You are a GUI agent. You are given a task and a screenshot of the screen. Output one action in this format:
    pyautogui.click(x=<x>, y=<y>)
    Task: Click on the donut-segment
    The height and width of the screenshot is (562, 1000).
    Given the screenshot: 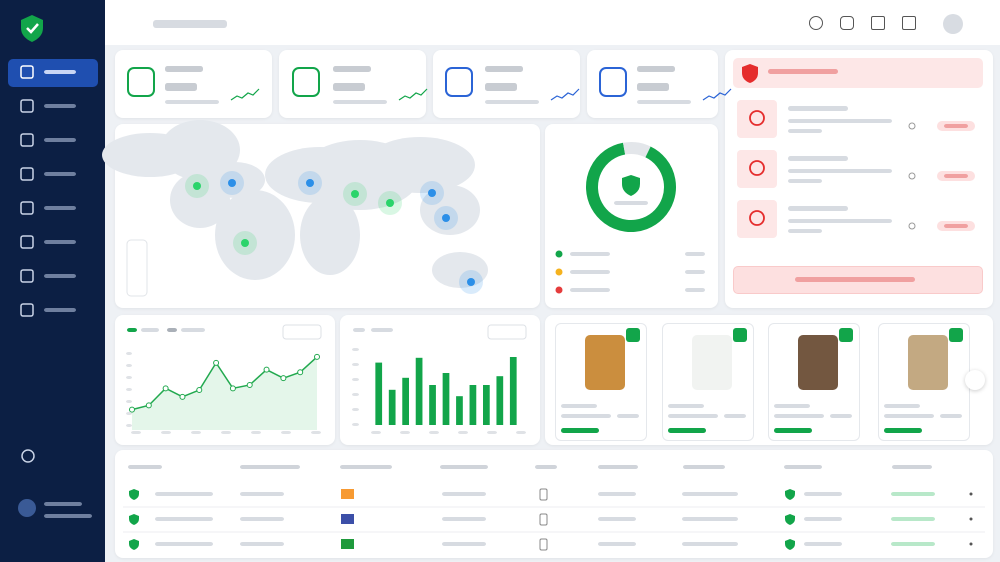 What is the action you would take?
    pyautogui.click(x=631, y=187)
    